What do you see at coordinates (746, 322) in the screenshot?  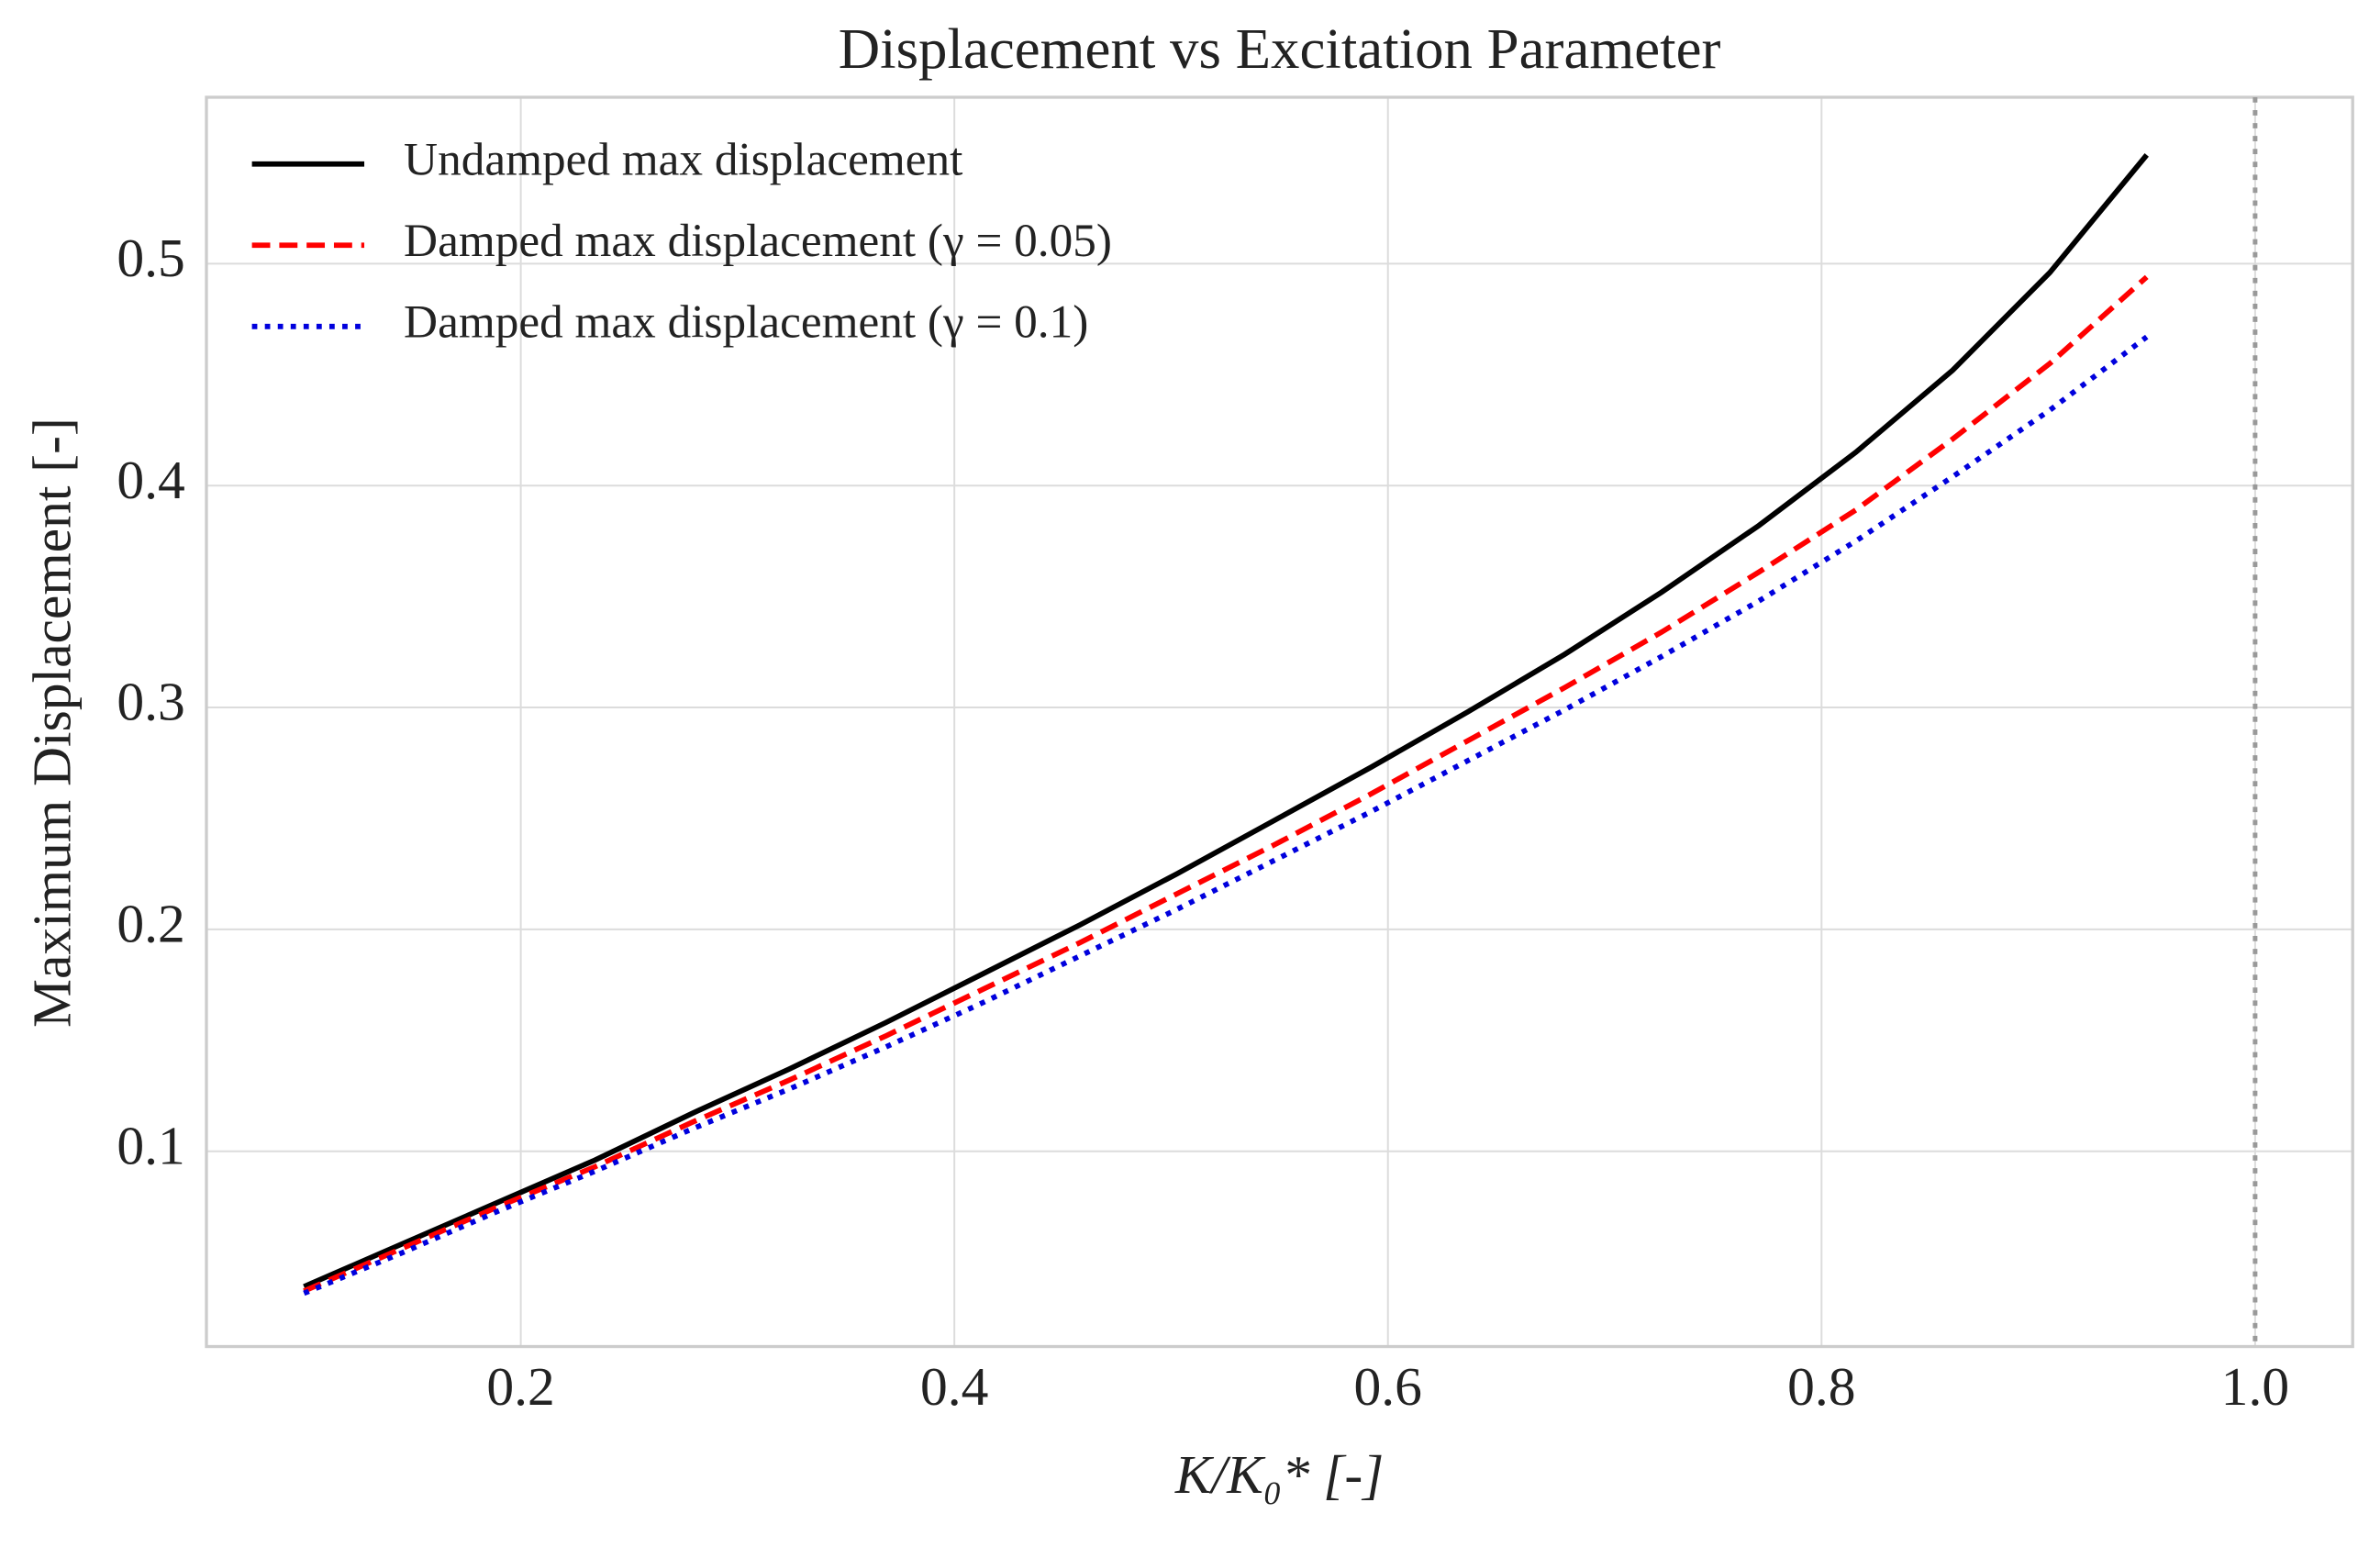 I see `legend-label: Damped max displacement (γ = 0.1)` at bounding box center [746, 322].